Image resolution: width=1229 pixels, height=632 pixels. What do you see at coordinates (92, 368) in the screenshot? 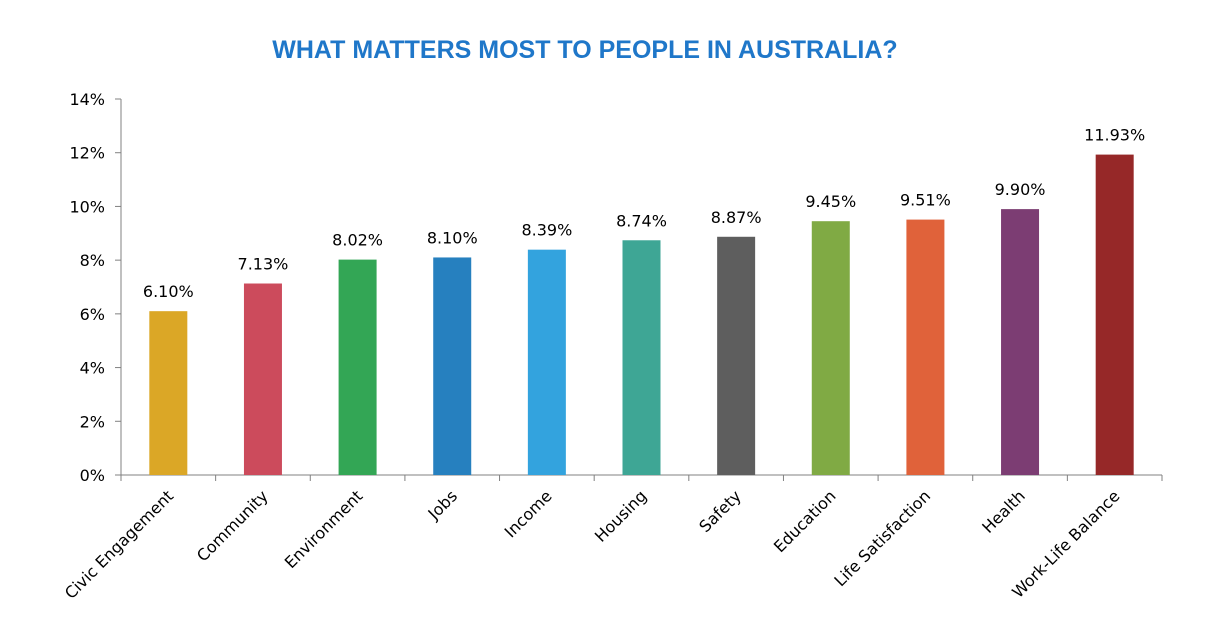
I see `y-tick-label: 4%` at bounding box center [92, 368].